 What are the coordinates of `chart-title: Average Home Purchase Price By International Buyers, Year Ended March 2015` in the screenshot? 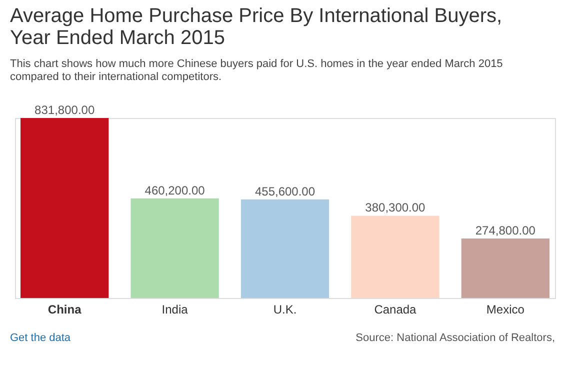 It's located at (256, 27).